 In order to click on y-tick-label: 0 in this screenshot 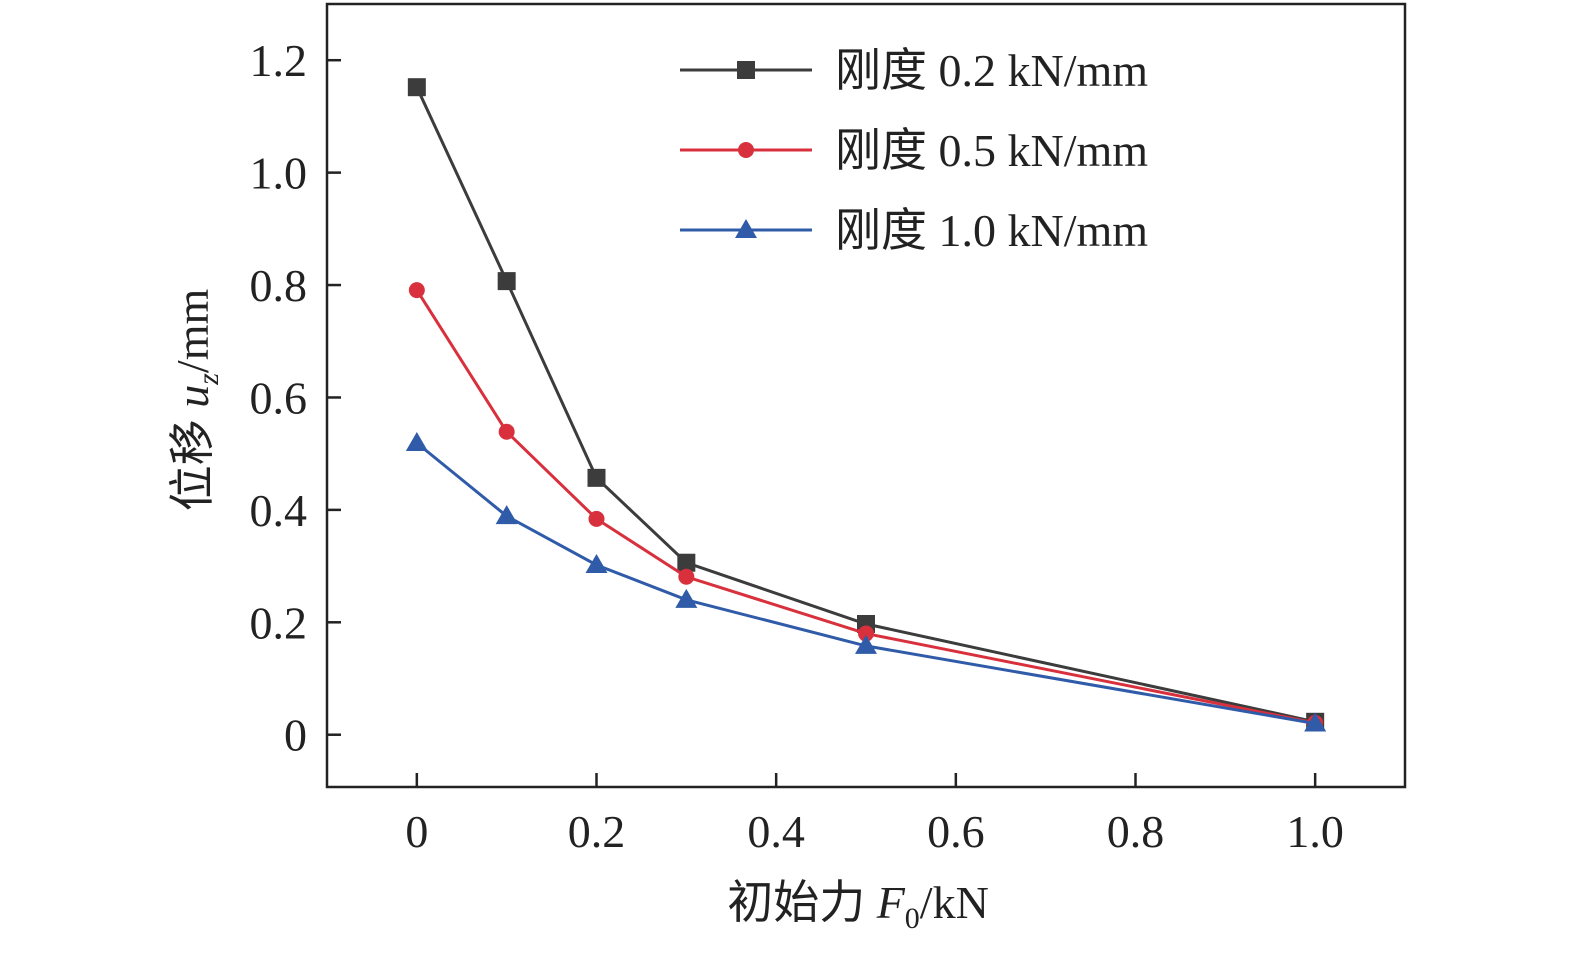, I will do `click(295, 735)`.